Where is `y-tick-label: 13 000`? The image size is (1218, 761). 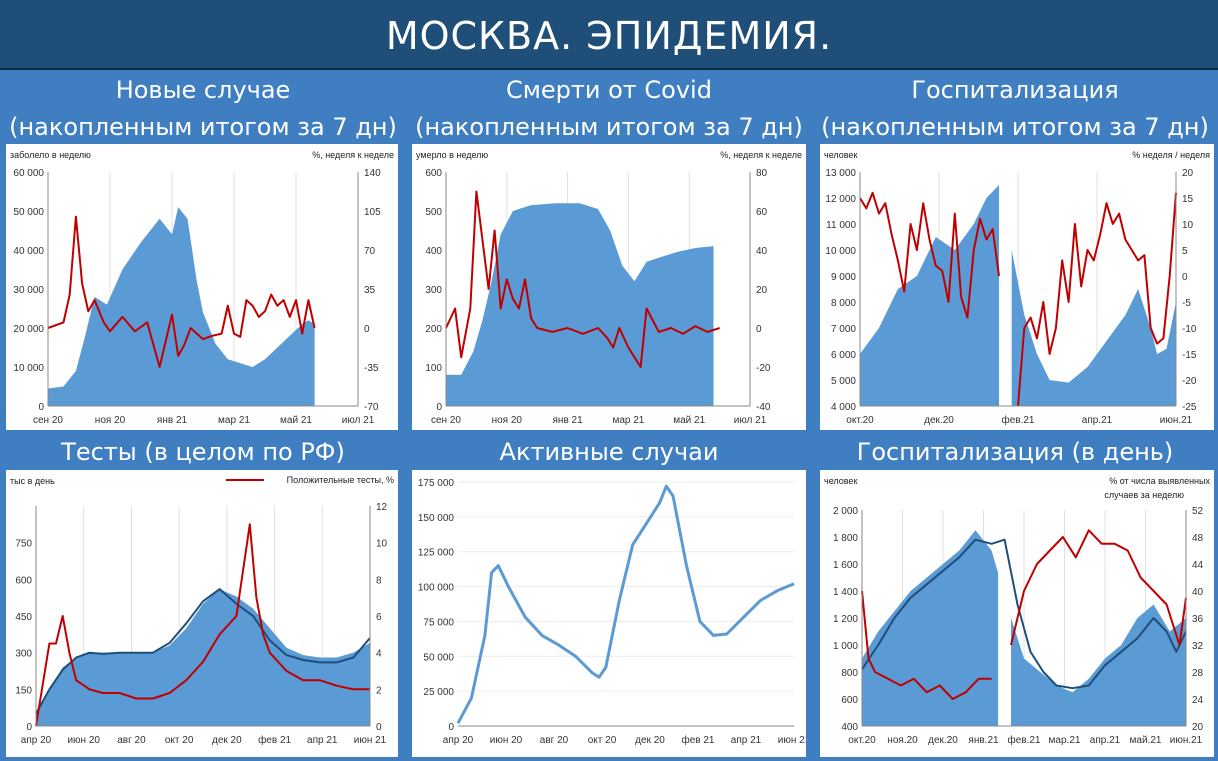 y-tick-label: 13 000 is located at coordinates (840, 173).